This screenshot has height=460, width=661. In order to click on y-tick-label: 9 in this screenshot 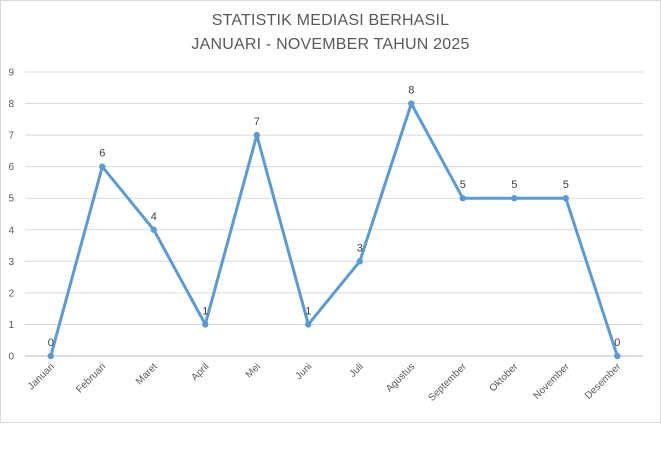, I will do `click(11, 73)`.